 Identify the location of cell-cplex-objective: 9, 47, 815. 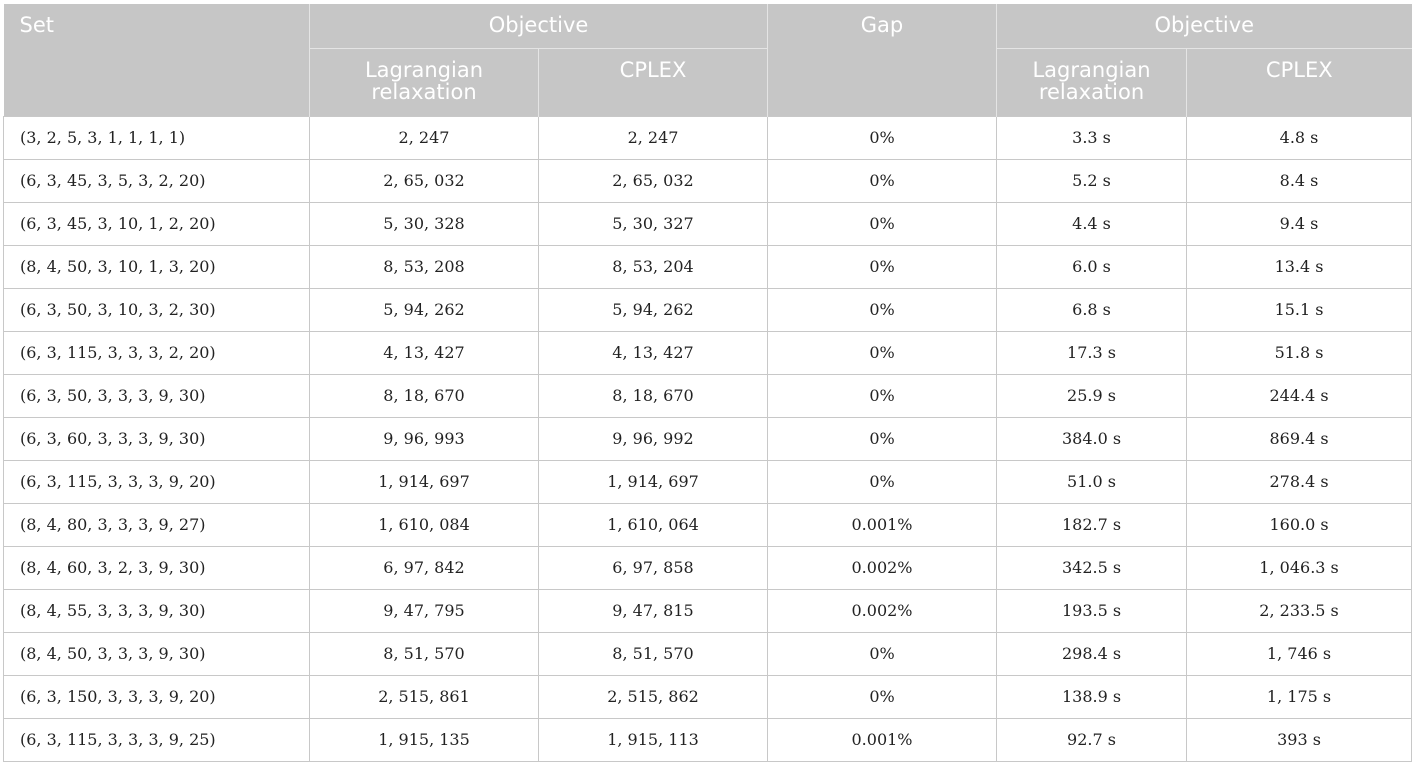
(653, 610).